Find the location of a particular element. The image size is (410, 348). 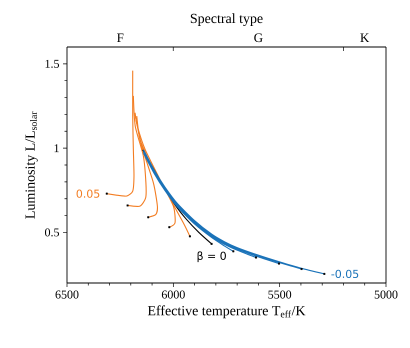

x-tick-label: 6000 is located at coordinates (173, 294).